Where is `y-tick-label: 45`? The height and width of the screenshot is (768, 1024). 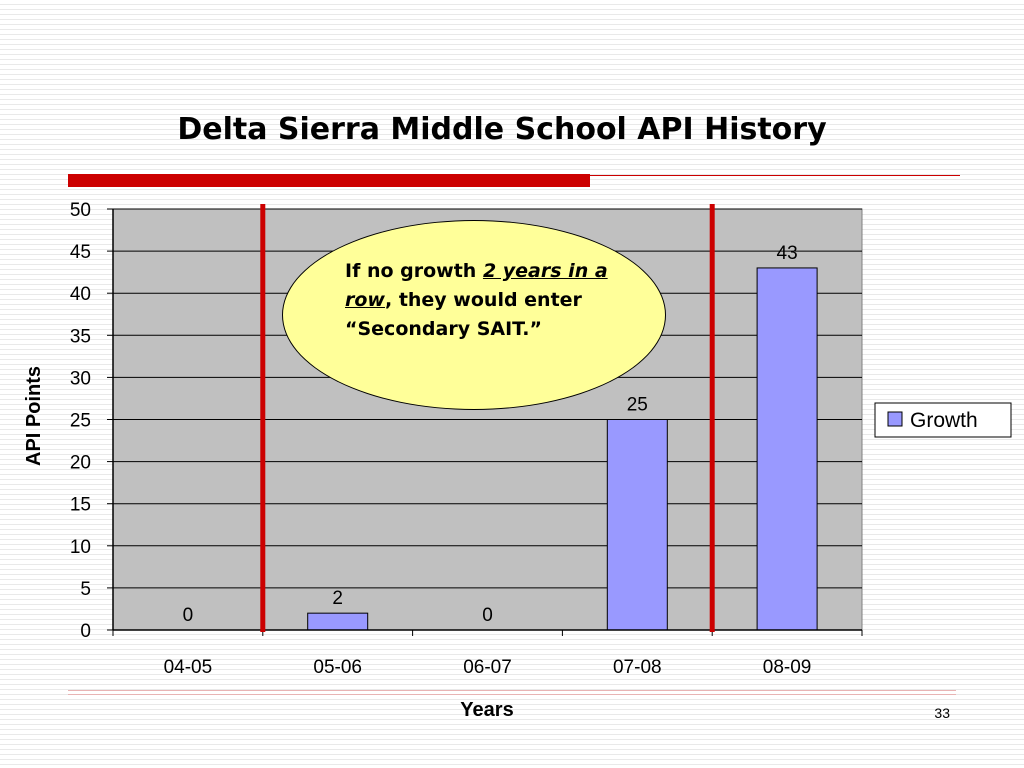 y-tick-label: 45 is located at coordinates (80, 252).